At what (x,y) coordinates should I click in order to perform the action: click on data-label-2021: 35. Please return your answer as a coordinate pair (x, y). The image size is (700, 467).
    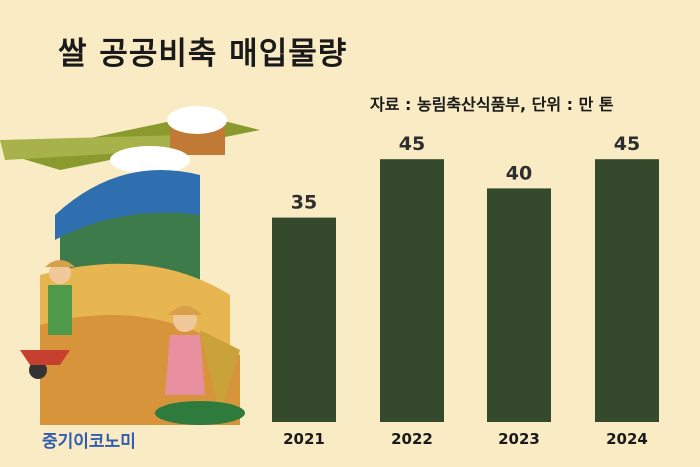
    Looking at the image, I should click on (304, 203).